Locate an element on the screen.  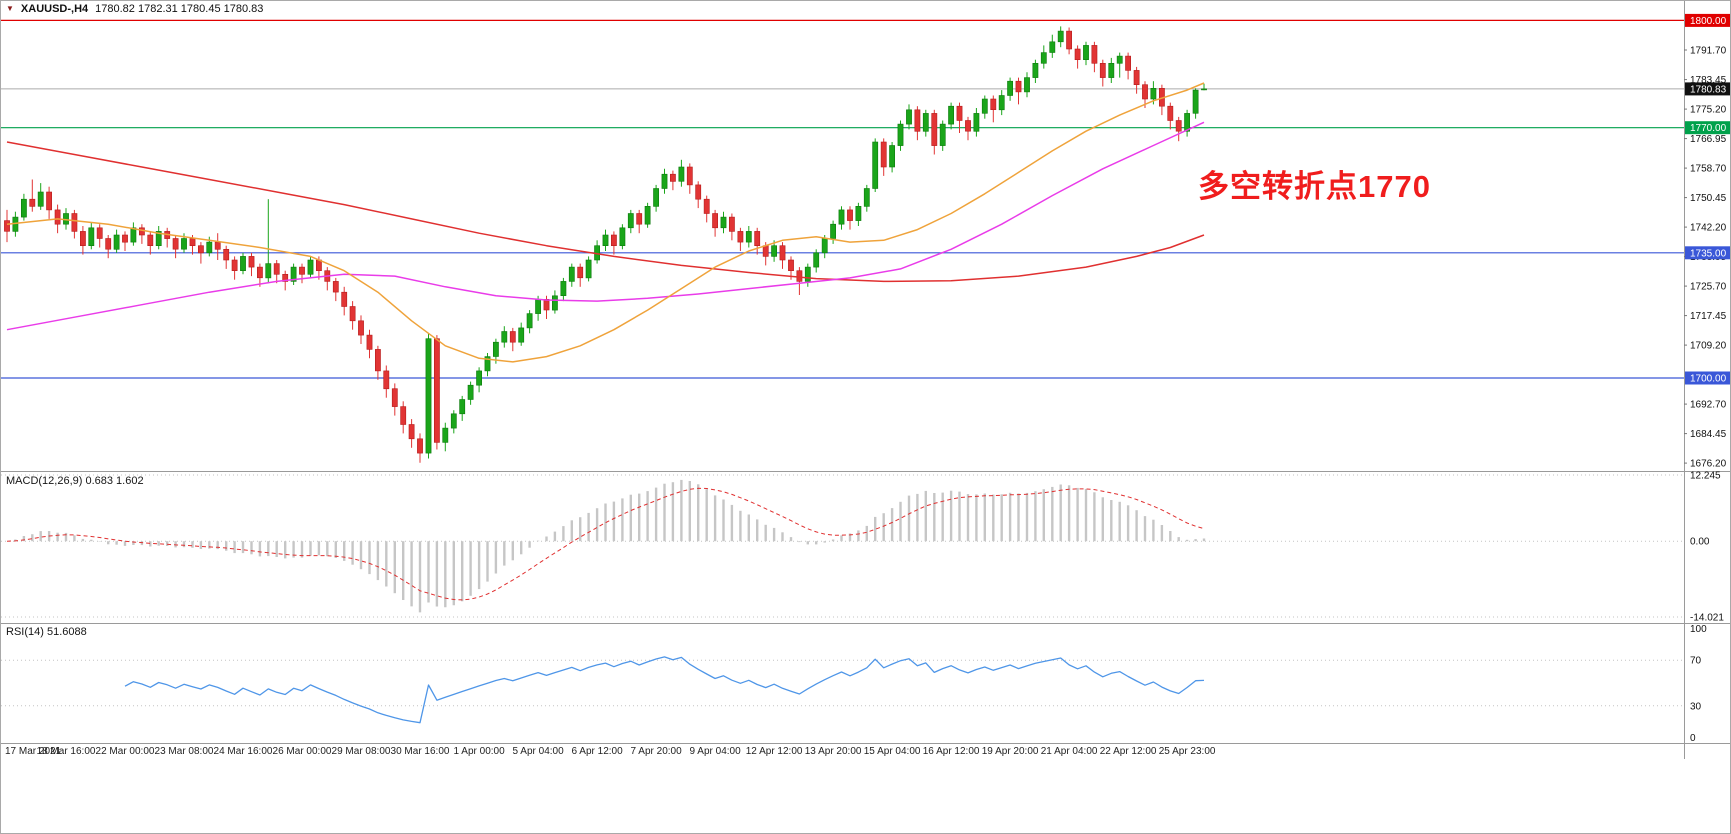
rsi-axis-label: 70 is located at coordinates (1696, 661).